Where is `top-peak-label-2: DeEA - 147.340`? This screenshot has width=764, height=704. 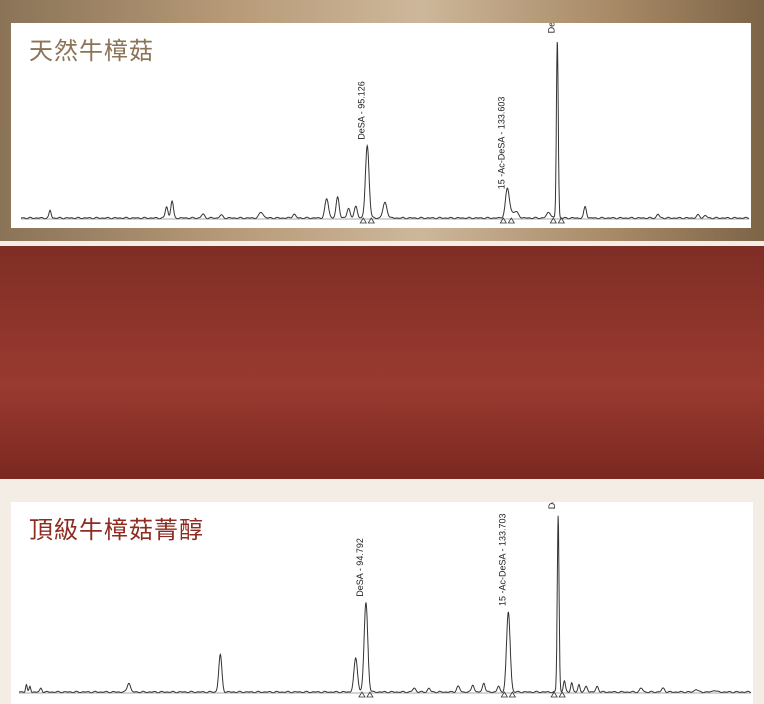
top-peak-label-2: DeEA - 147.340 is located at coordinates (551, 28).